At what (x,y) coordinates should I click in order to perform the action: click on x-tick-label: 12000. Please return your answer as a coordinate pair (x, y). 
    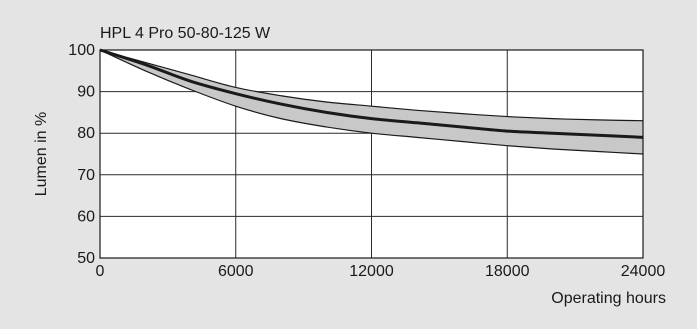
    Looking at the image, I should click on (371, 271).